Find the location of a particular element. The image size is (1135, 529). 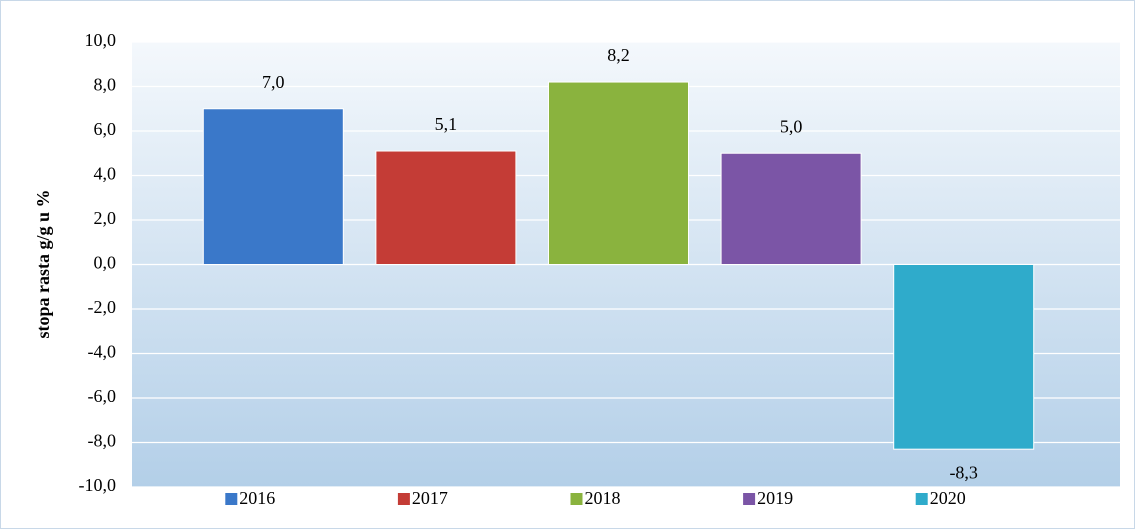

y-tick-label: 6,0 is located at coordinates (105, 129).